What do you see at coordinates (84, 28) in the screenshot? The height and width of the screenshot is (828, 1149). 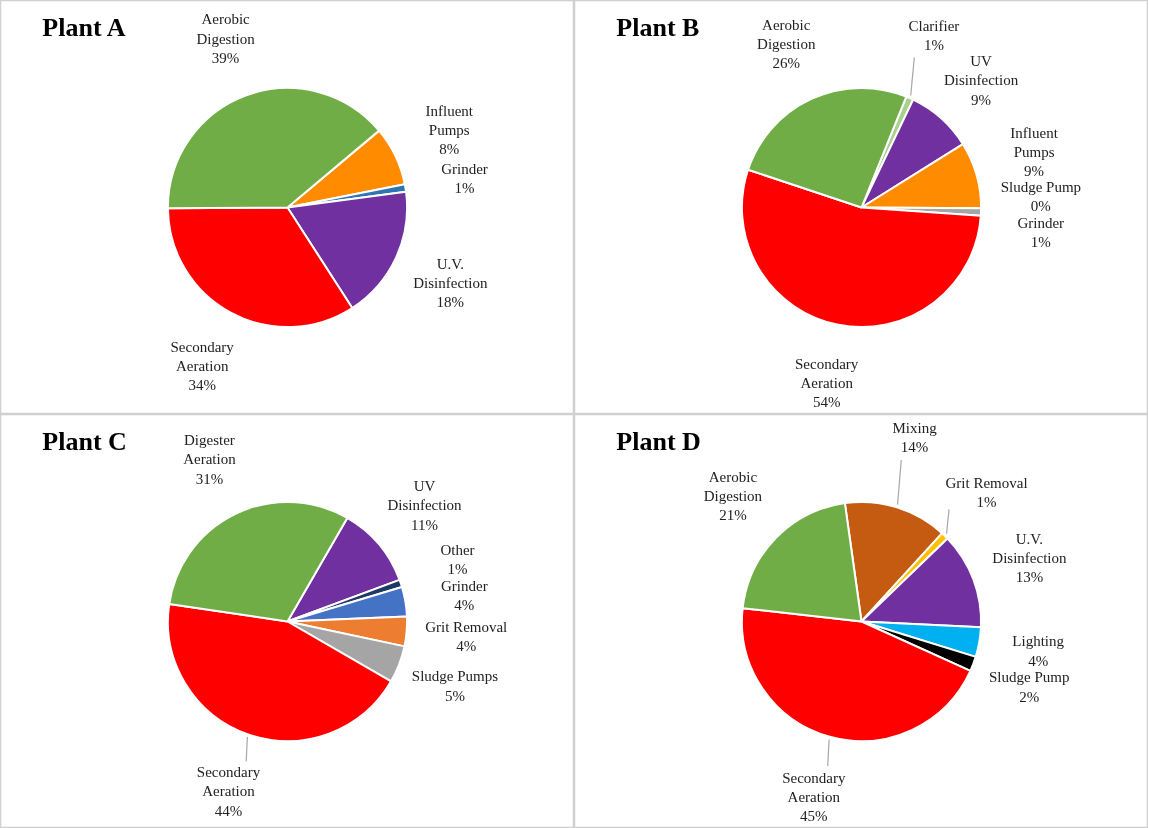 I see `chart-title: Plant A` at bounding box center [84, 28].